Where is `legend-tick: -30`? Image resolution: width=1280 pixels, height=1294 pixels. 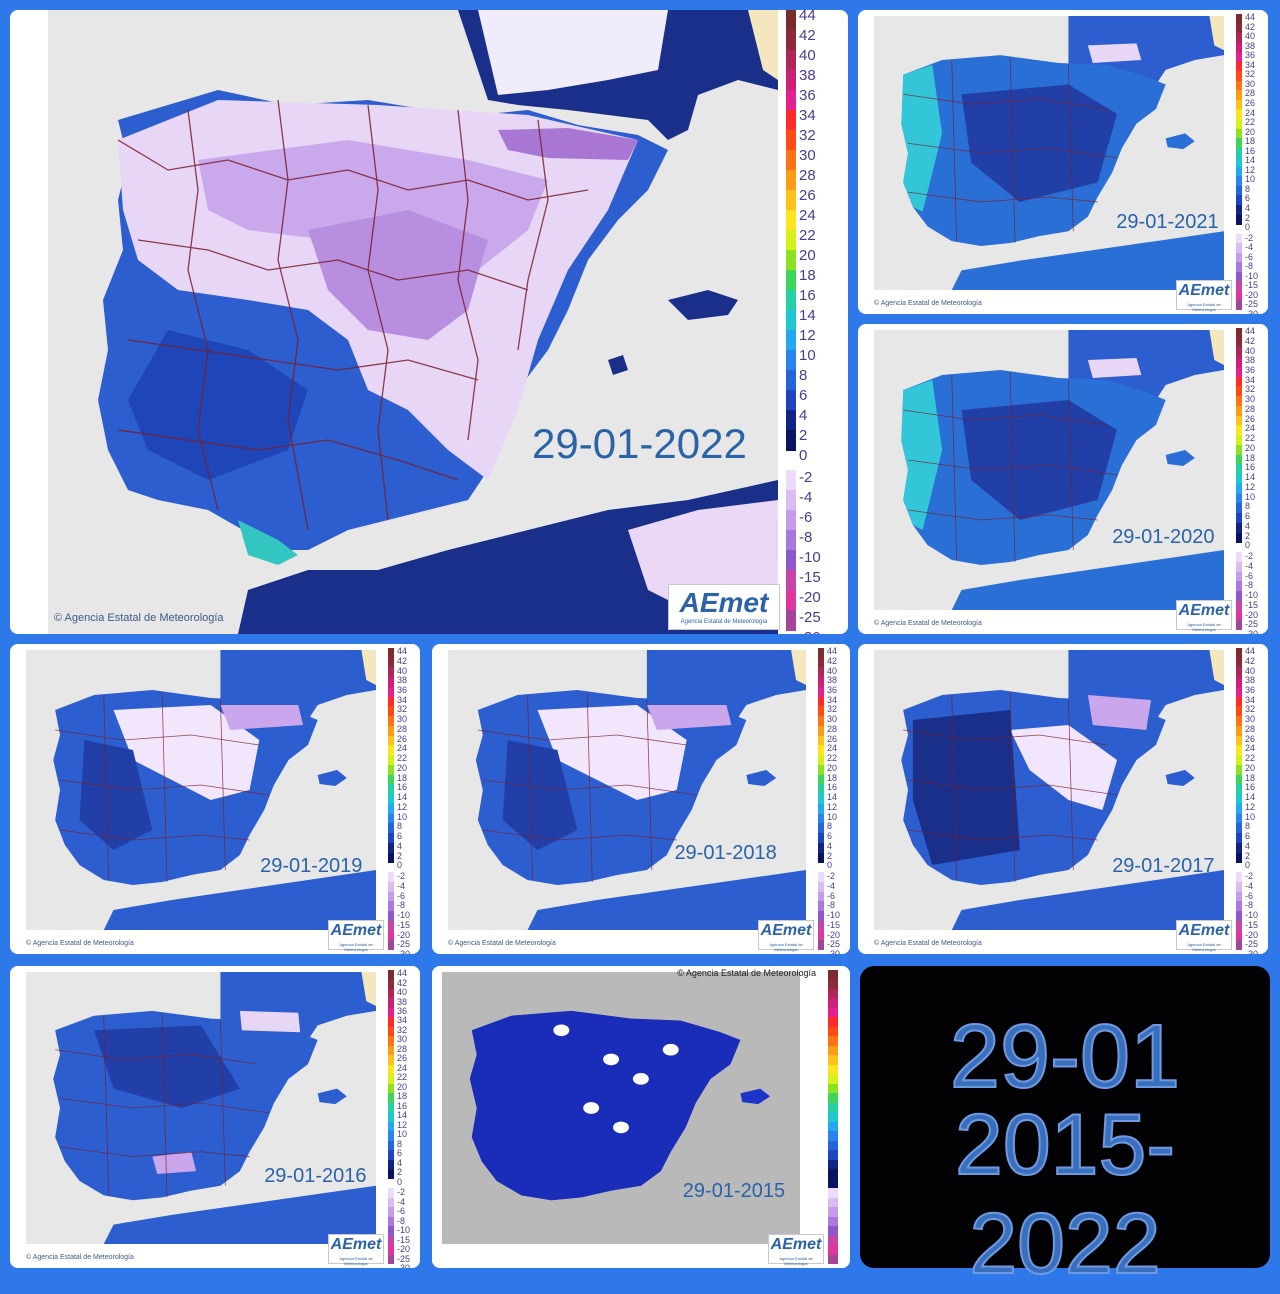 legend-tick: -30 is located at coordinates (834, 952).